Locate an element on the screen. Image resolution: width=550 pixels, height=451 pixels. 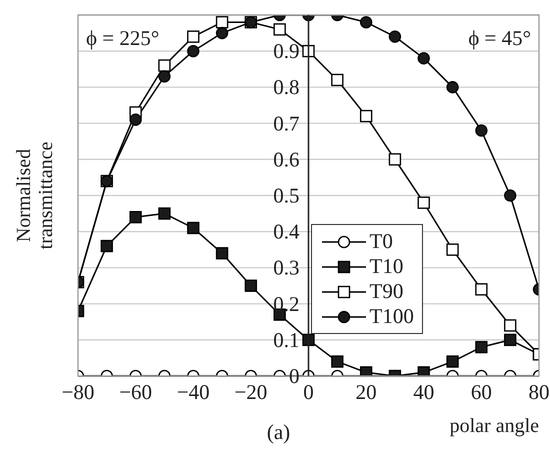
x-tick-label: −60 is located at coordinates (135, 392).